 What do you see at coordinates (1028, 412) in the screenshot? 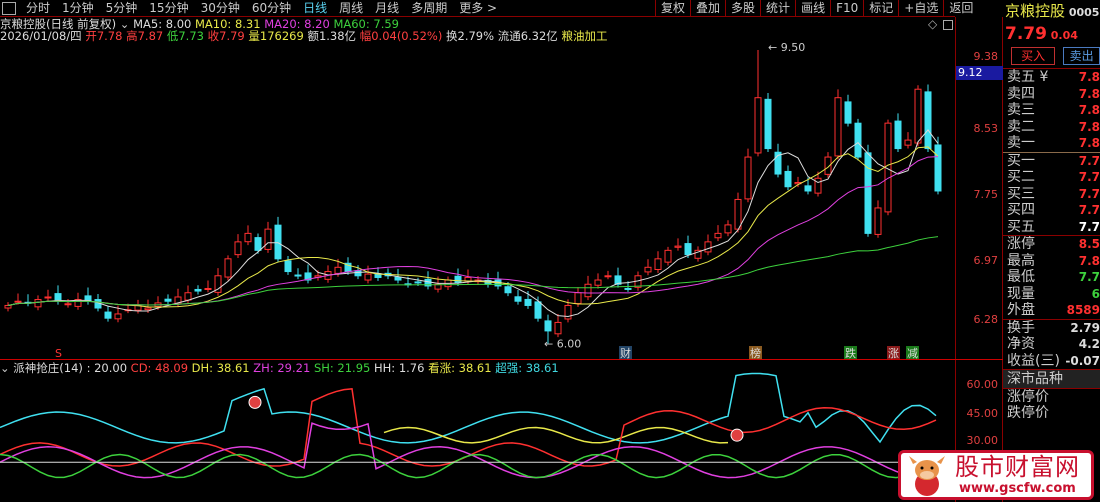
I see `label: 跌停价` at bounding box center [1028, 412].